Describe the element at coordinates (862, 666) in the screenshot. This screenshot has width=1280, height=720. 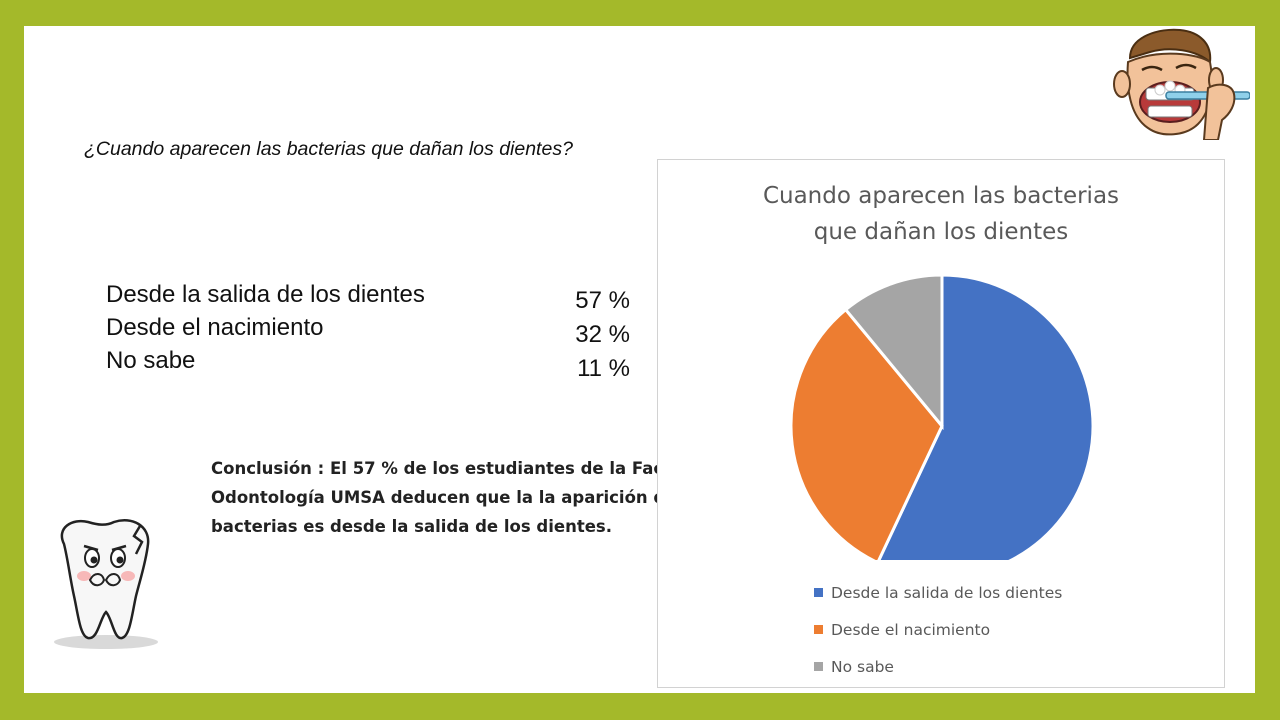
I see `legend-label: No sabe` at that location.